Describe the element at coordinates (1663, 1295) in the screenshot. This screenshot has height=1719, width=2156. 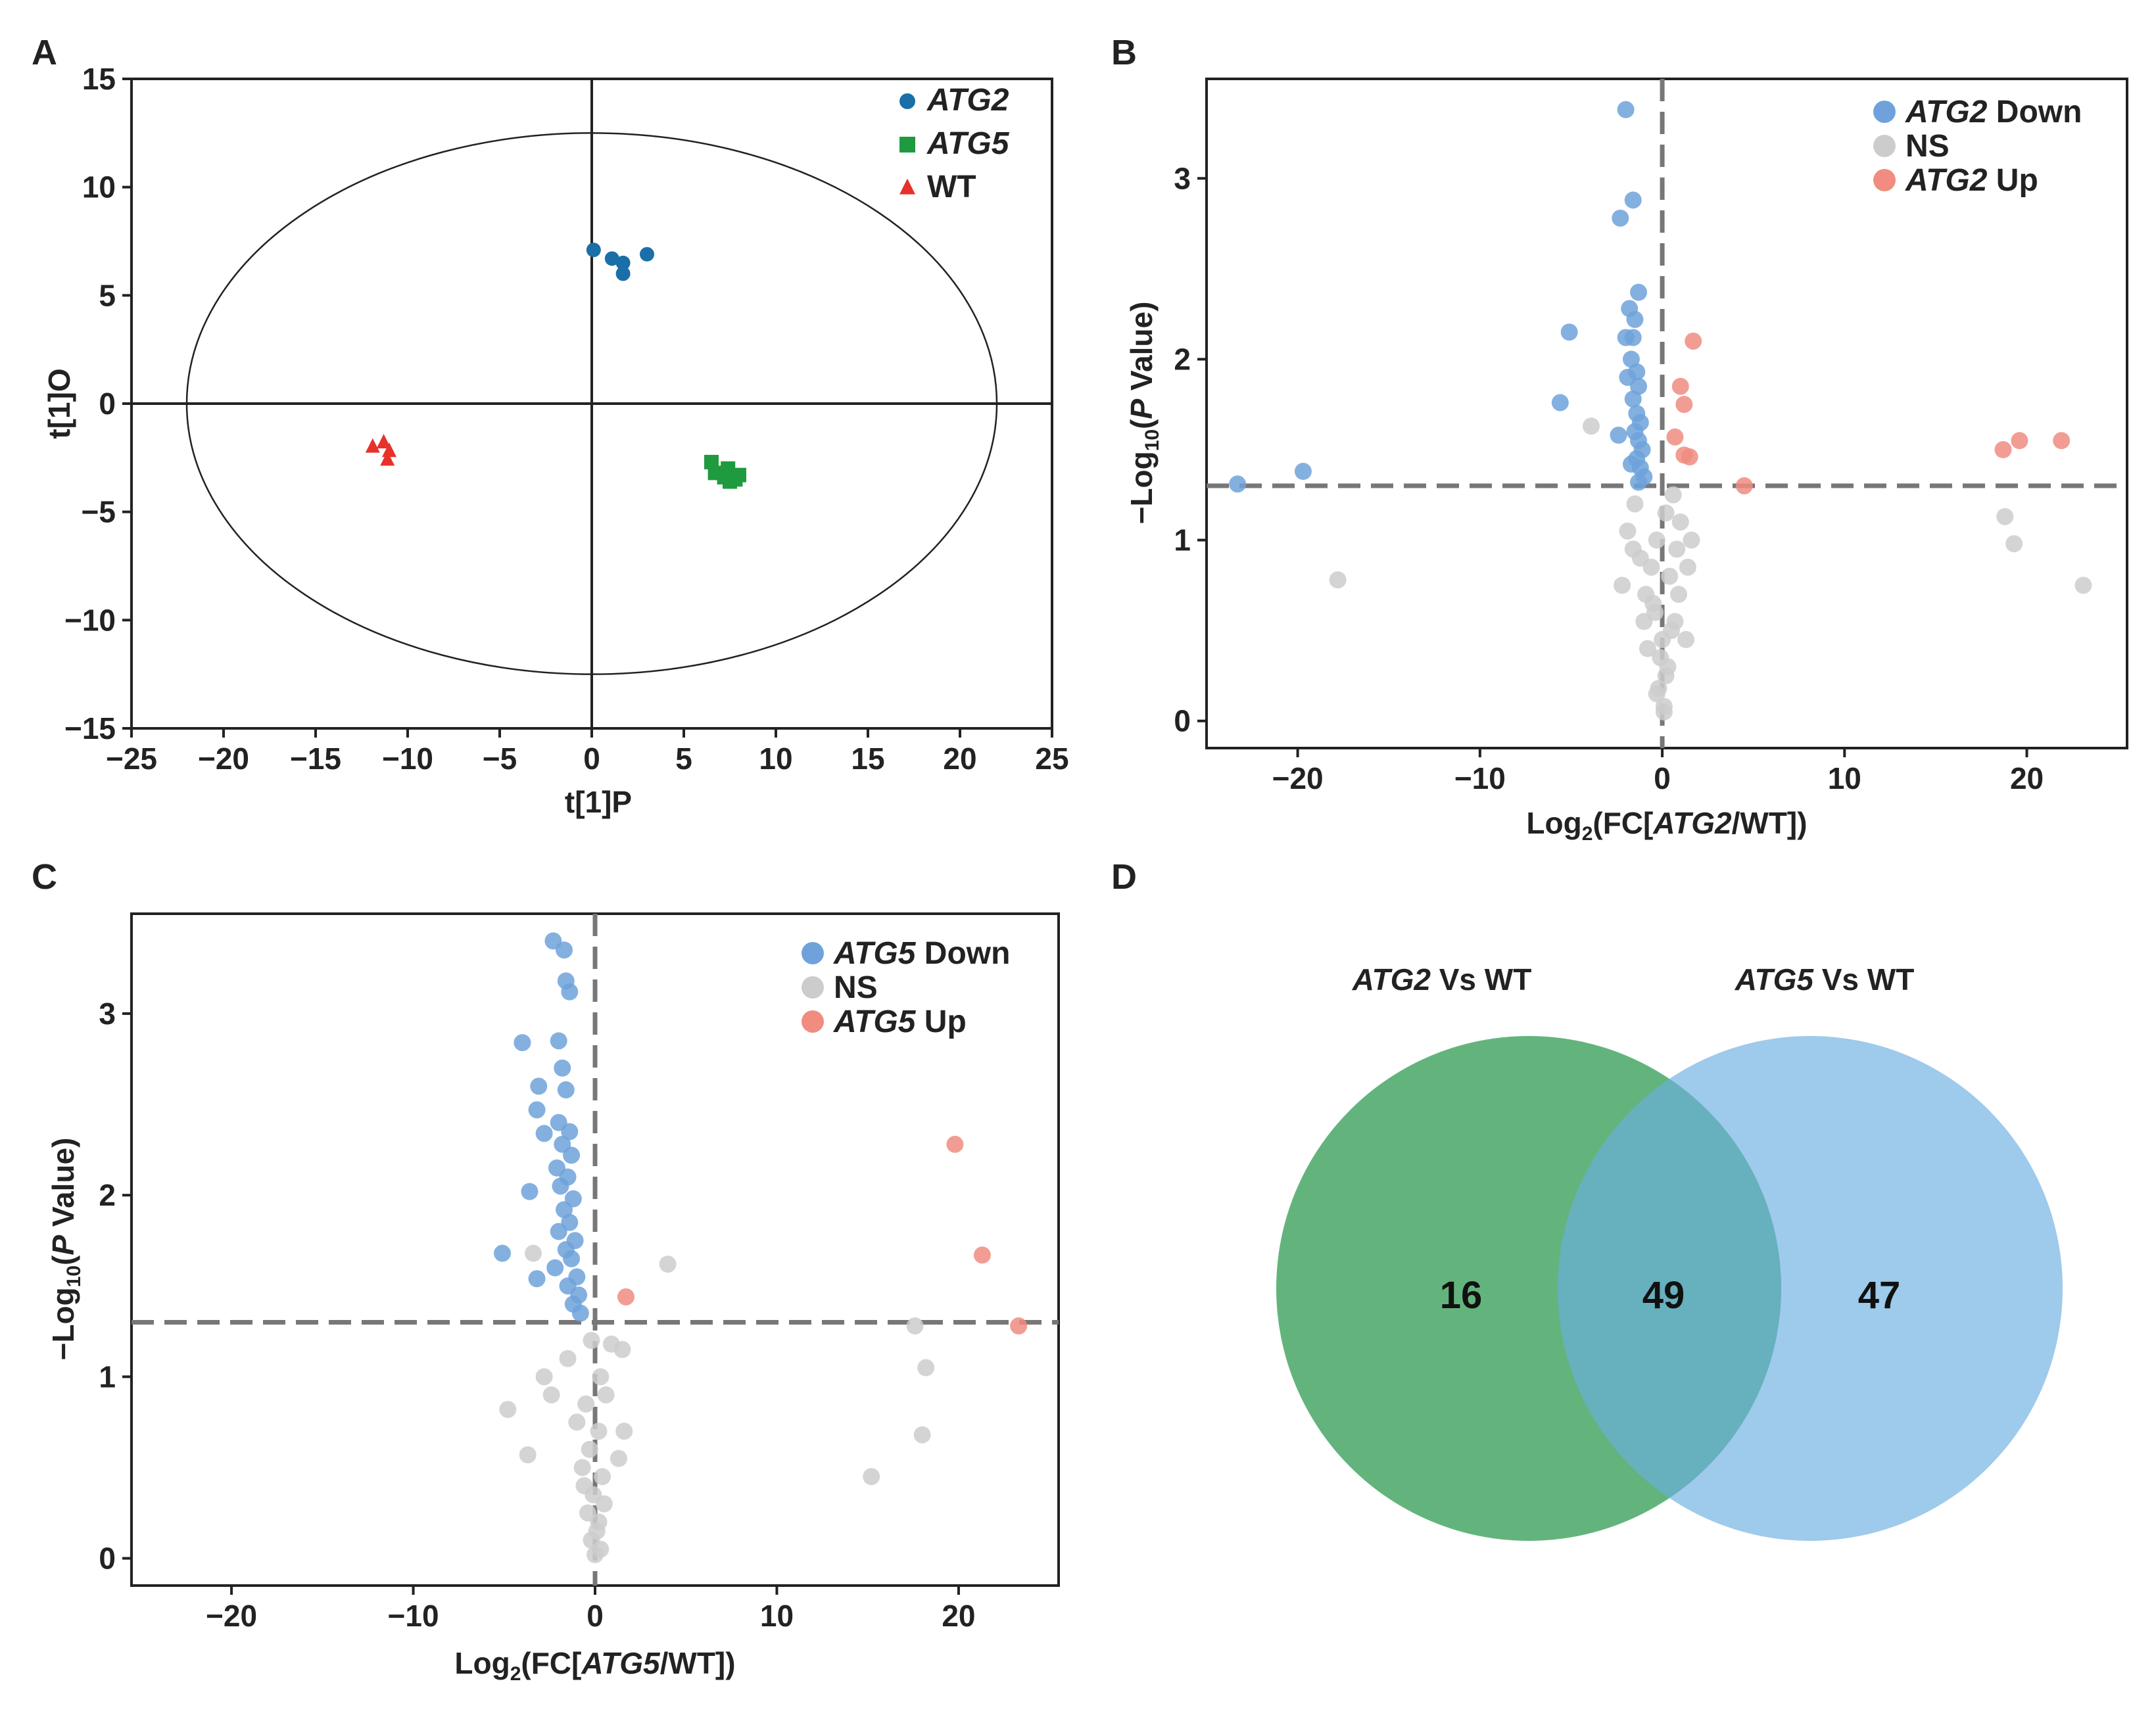
I see `venn-count-intersection: 49` at that location.